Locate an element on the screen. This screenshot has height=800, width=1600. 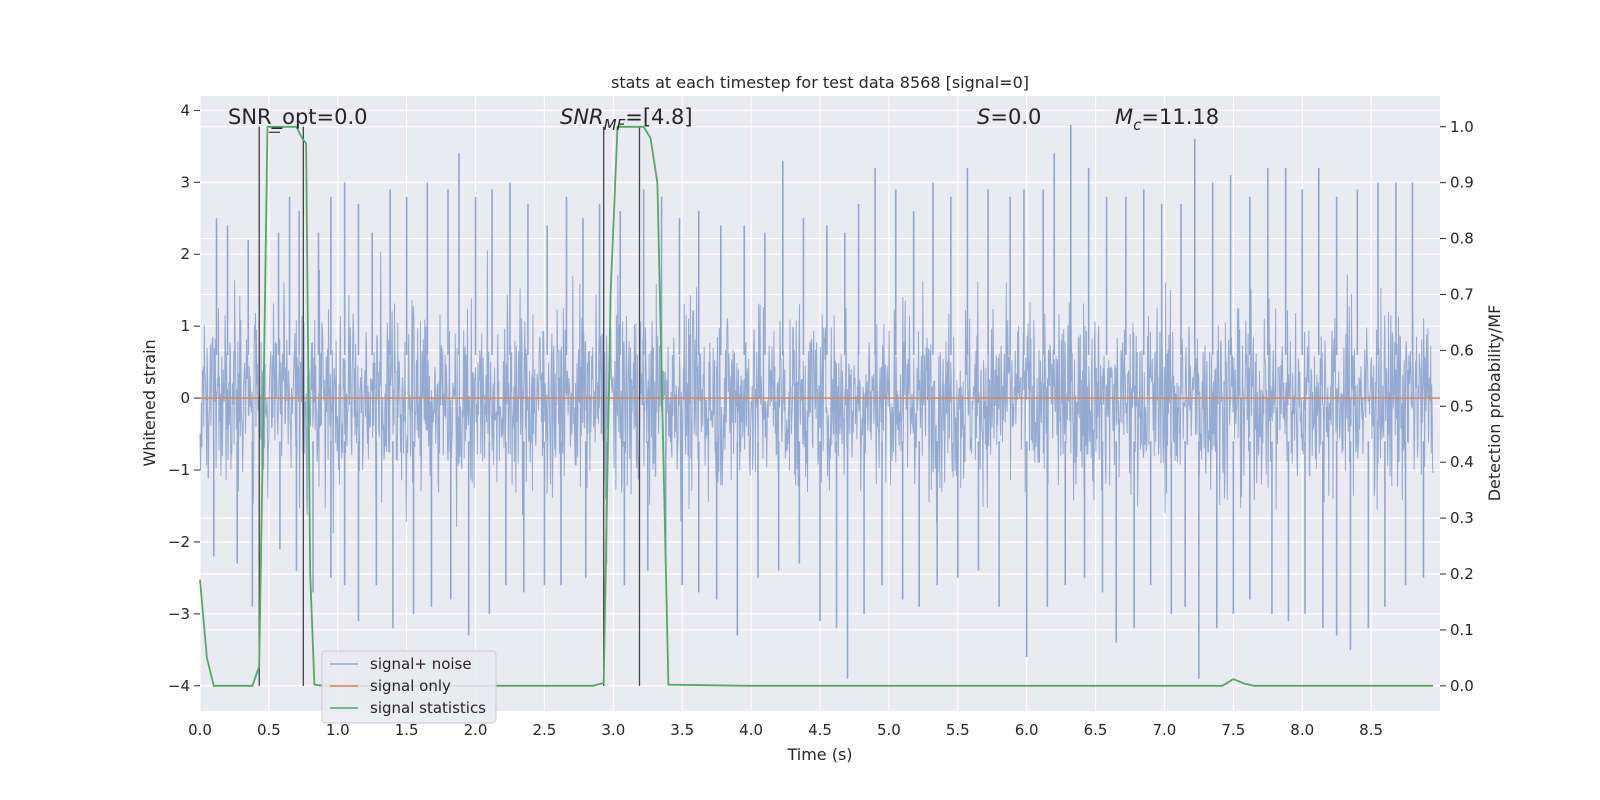
y-tick-label-right: 0.5 is located at coordinates (1462, 406).